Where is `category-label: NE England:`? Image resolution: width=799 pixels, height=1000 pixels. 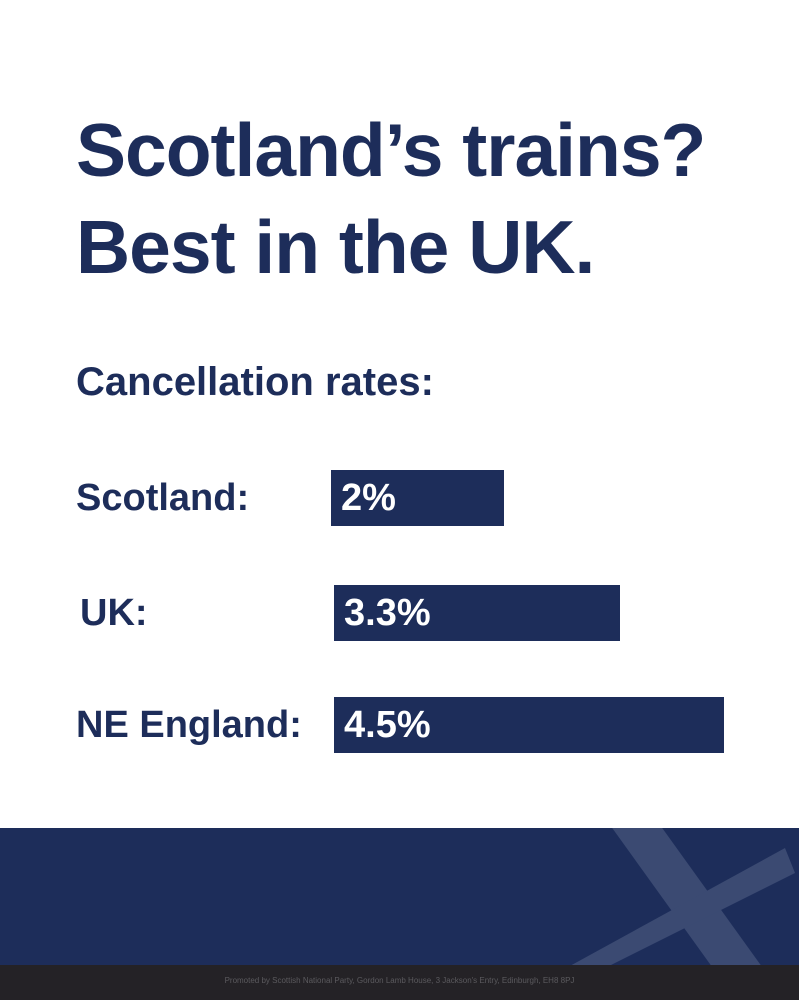
category-label: NE England: is located at coordinates (189, 725).